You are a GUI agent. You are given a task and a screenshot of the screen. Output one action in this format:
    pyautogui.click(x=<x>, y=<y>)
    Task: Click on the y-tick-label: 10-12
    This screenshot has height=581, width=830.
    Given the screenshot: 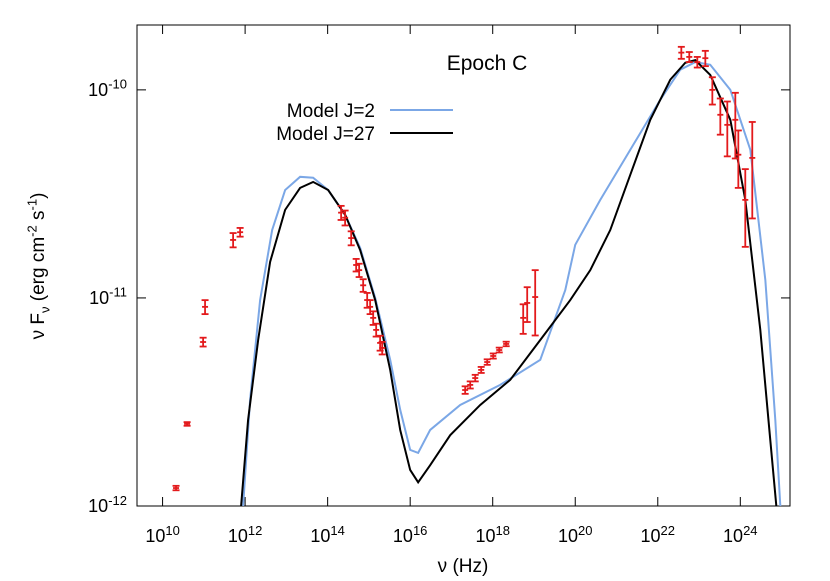 What is the action you would take?
    pyautogui.click(x=107, y=504)
    